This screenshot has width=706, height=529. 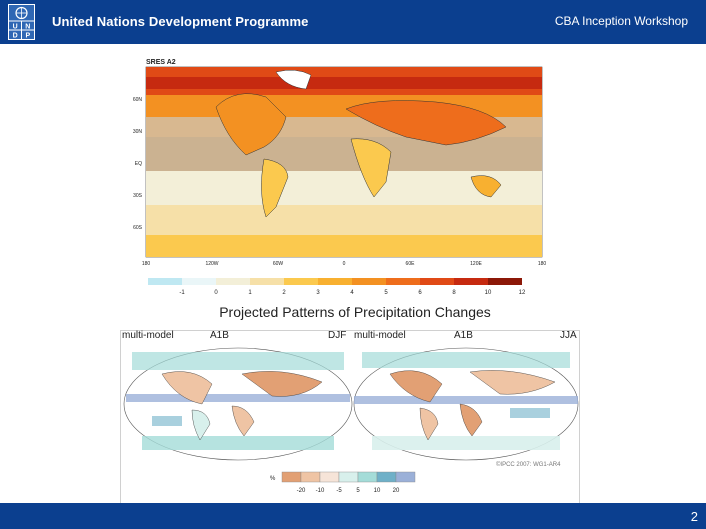 What do you see at coordinates (466, 404) in the screenshot?
I see `precip-map-jja` at bounding box center [466, 404].